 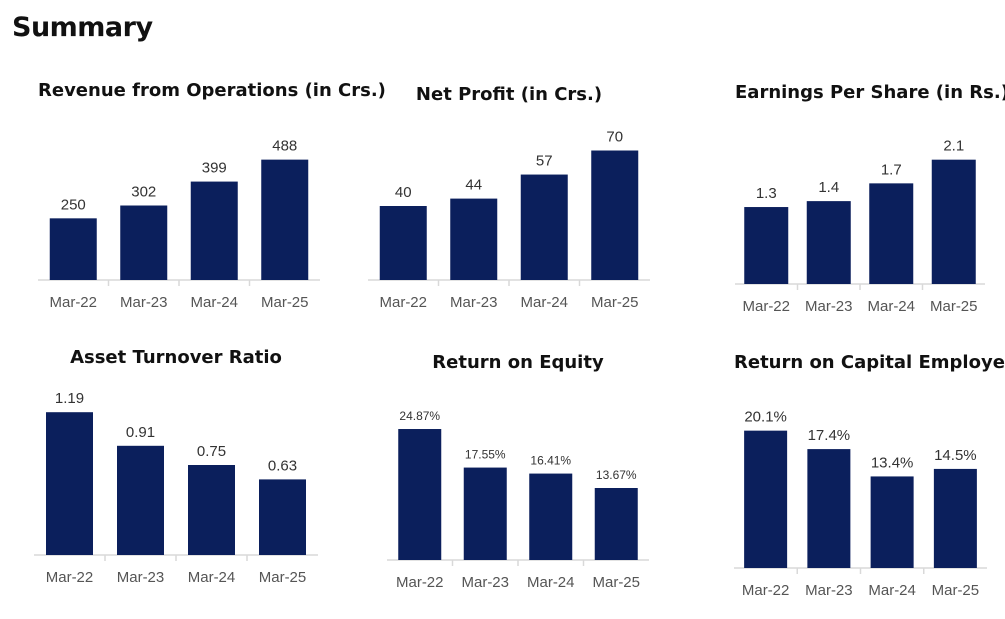 What do you see at coordinates (403, 192) in the screenshot?
I see `data-label: 40` at bounding box center [403, 192].